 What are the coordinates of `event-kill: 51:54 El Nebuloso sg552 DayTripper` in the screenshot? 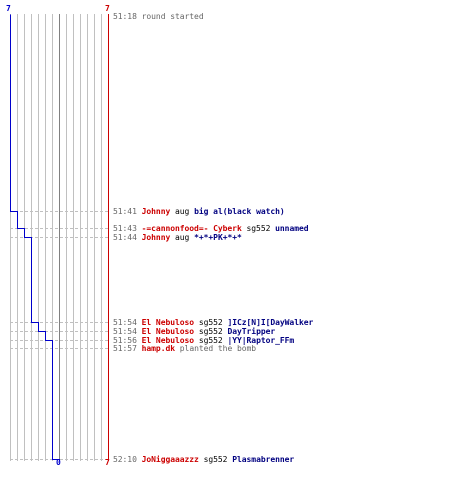 It's located at (194, 332).